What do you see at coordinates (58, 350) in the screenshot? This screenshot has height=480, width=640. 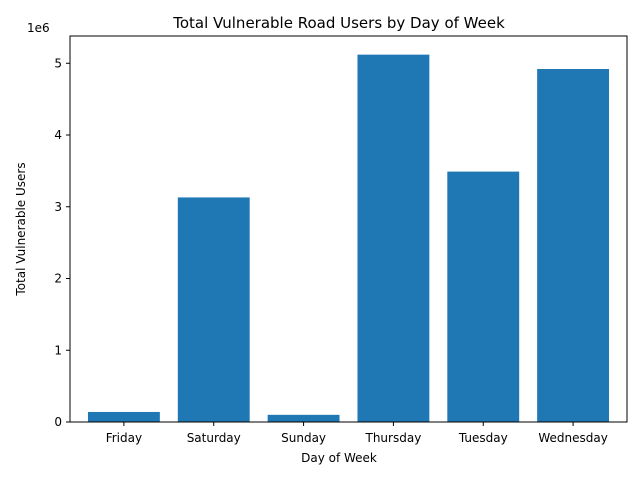 I see `y-tick-label: 1` at bounding box center [58, 350].